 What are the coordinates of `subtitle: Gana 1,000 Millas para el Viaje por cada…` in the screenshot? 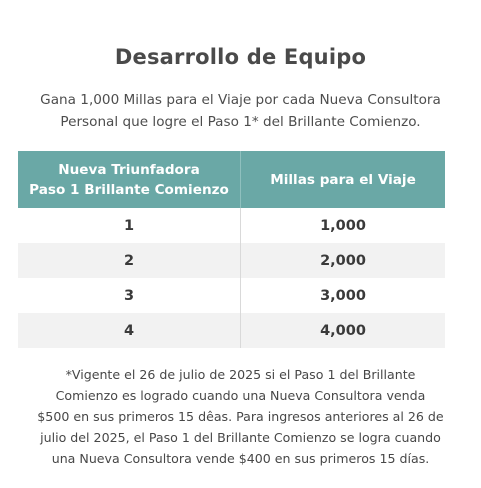 It's located at (240, 111).